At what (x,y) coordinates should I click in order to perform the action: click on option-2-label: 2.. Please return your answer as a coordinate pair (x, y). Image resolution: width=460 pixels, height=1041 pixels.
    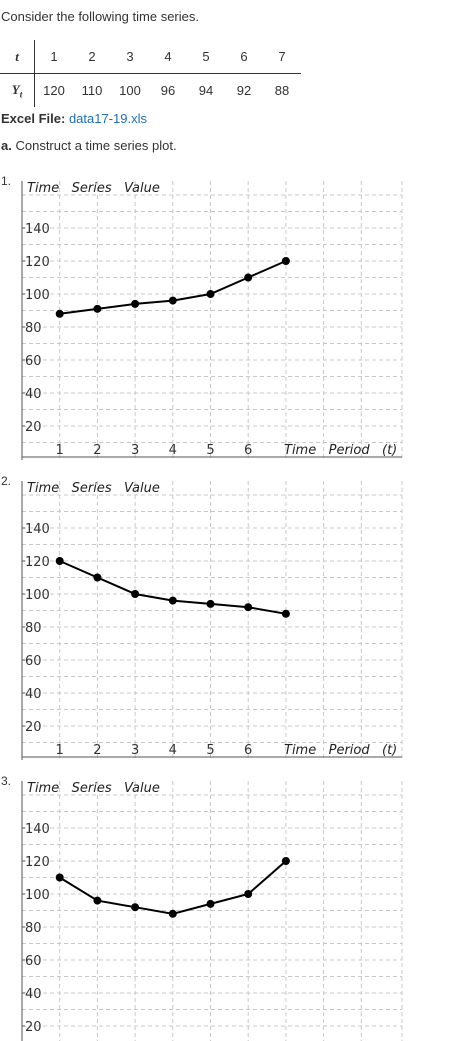
    Looking at the image, I should click on (6, 481).